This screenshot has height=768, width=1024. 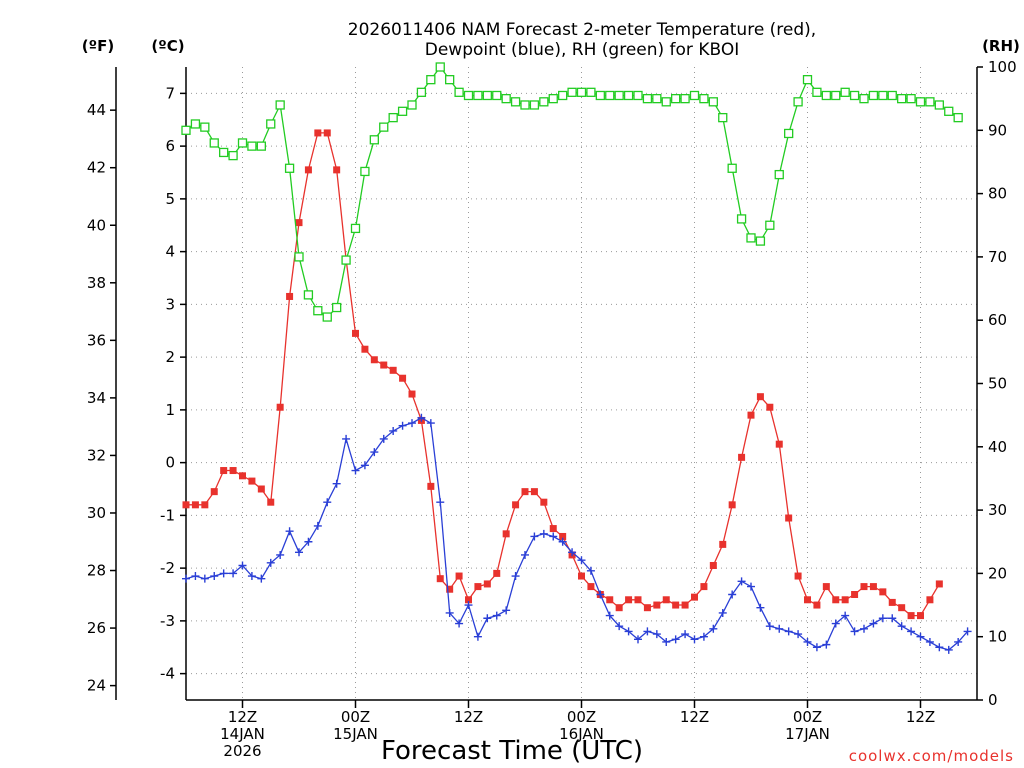 I want to click on rh-tick-label: 0, so click(x=993, y=700).